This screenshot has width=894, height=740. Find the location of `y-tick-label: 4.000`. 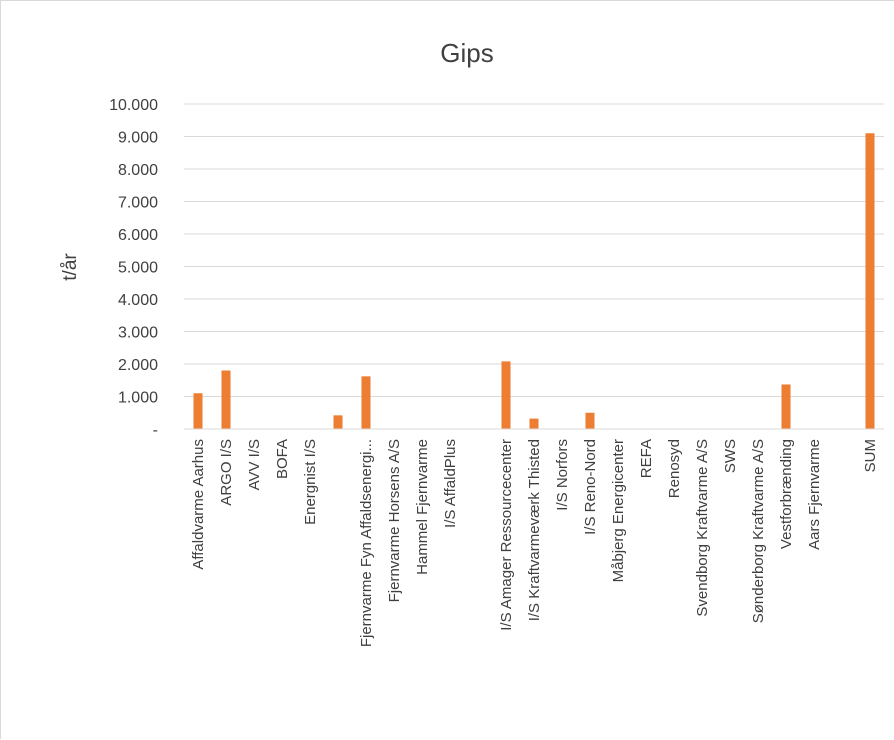

y-tick-label: 4.000 is located at coordinates (138, 300).